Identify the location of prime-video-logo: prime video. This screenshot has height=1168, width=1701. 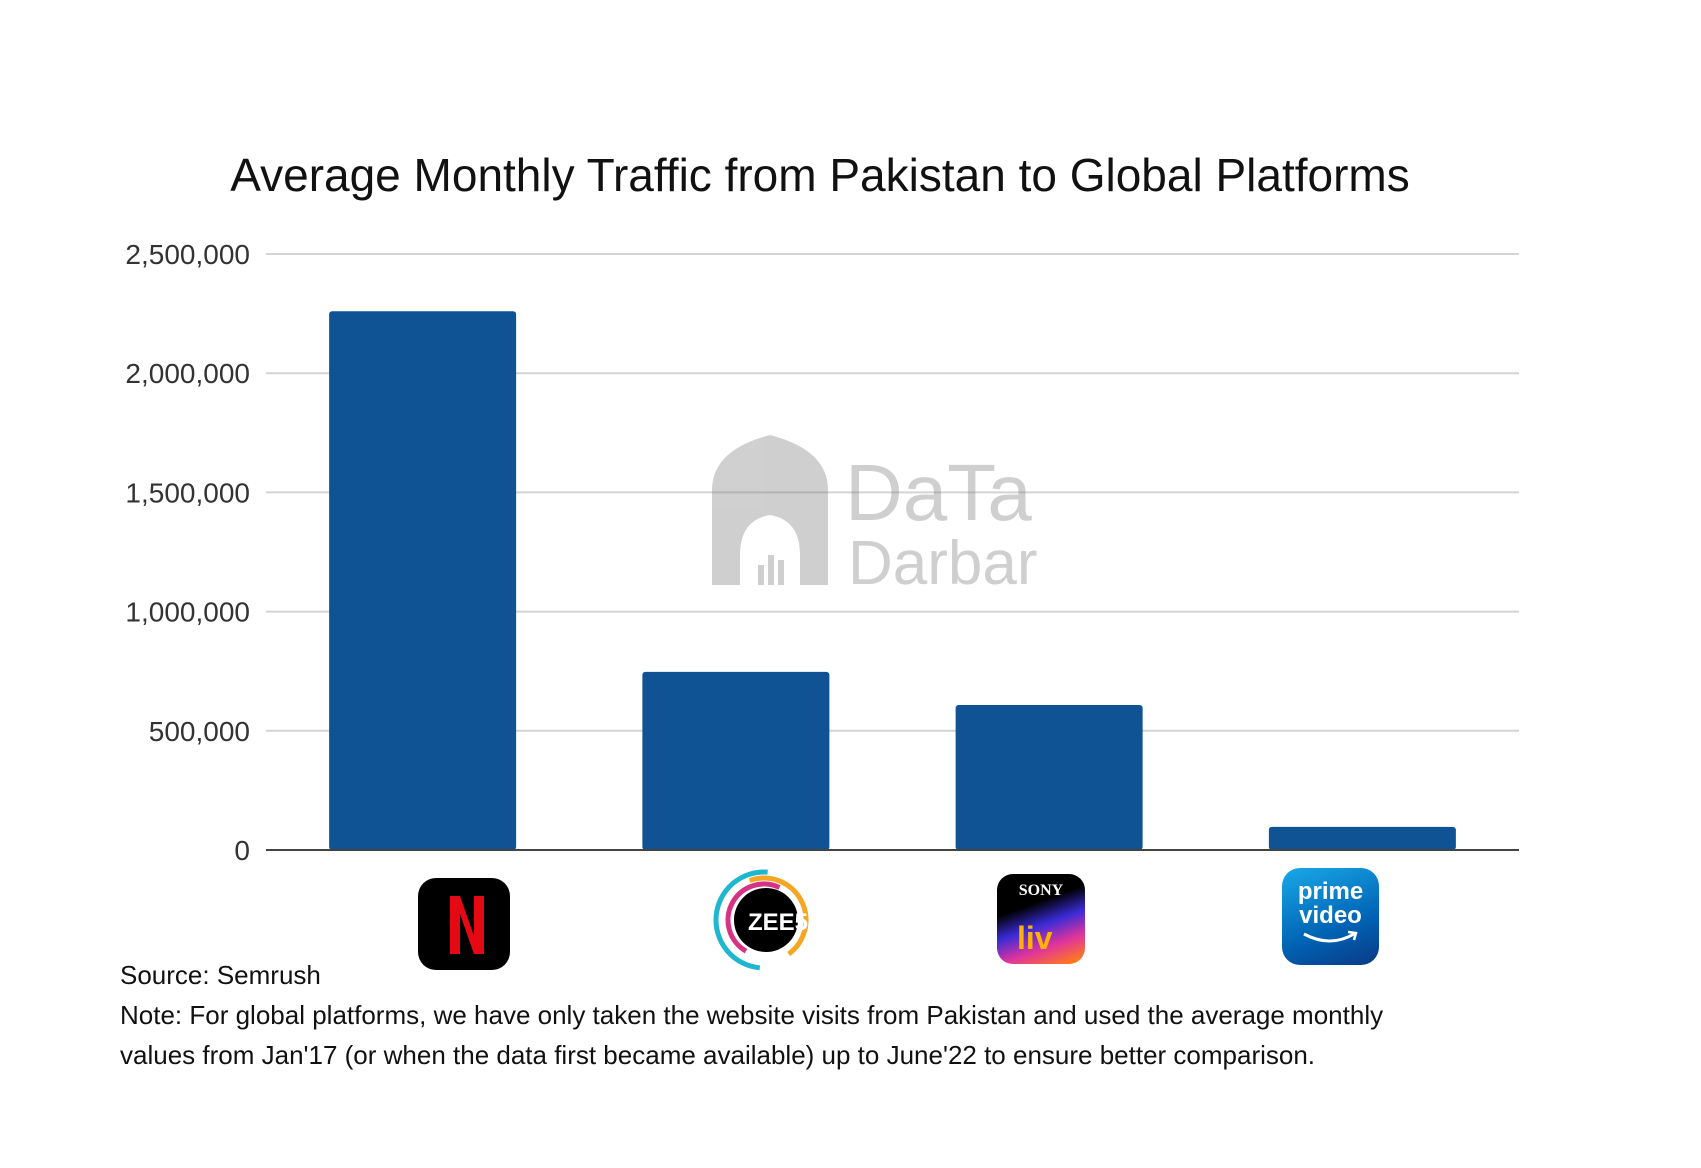
(1330, 916).